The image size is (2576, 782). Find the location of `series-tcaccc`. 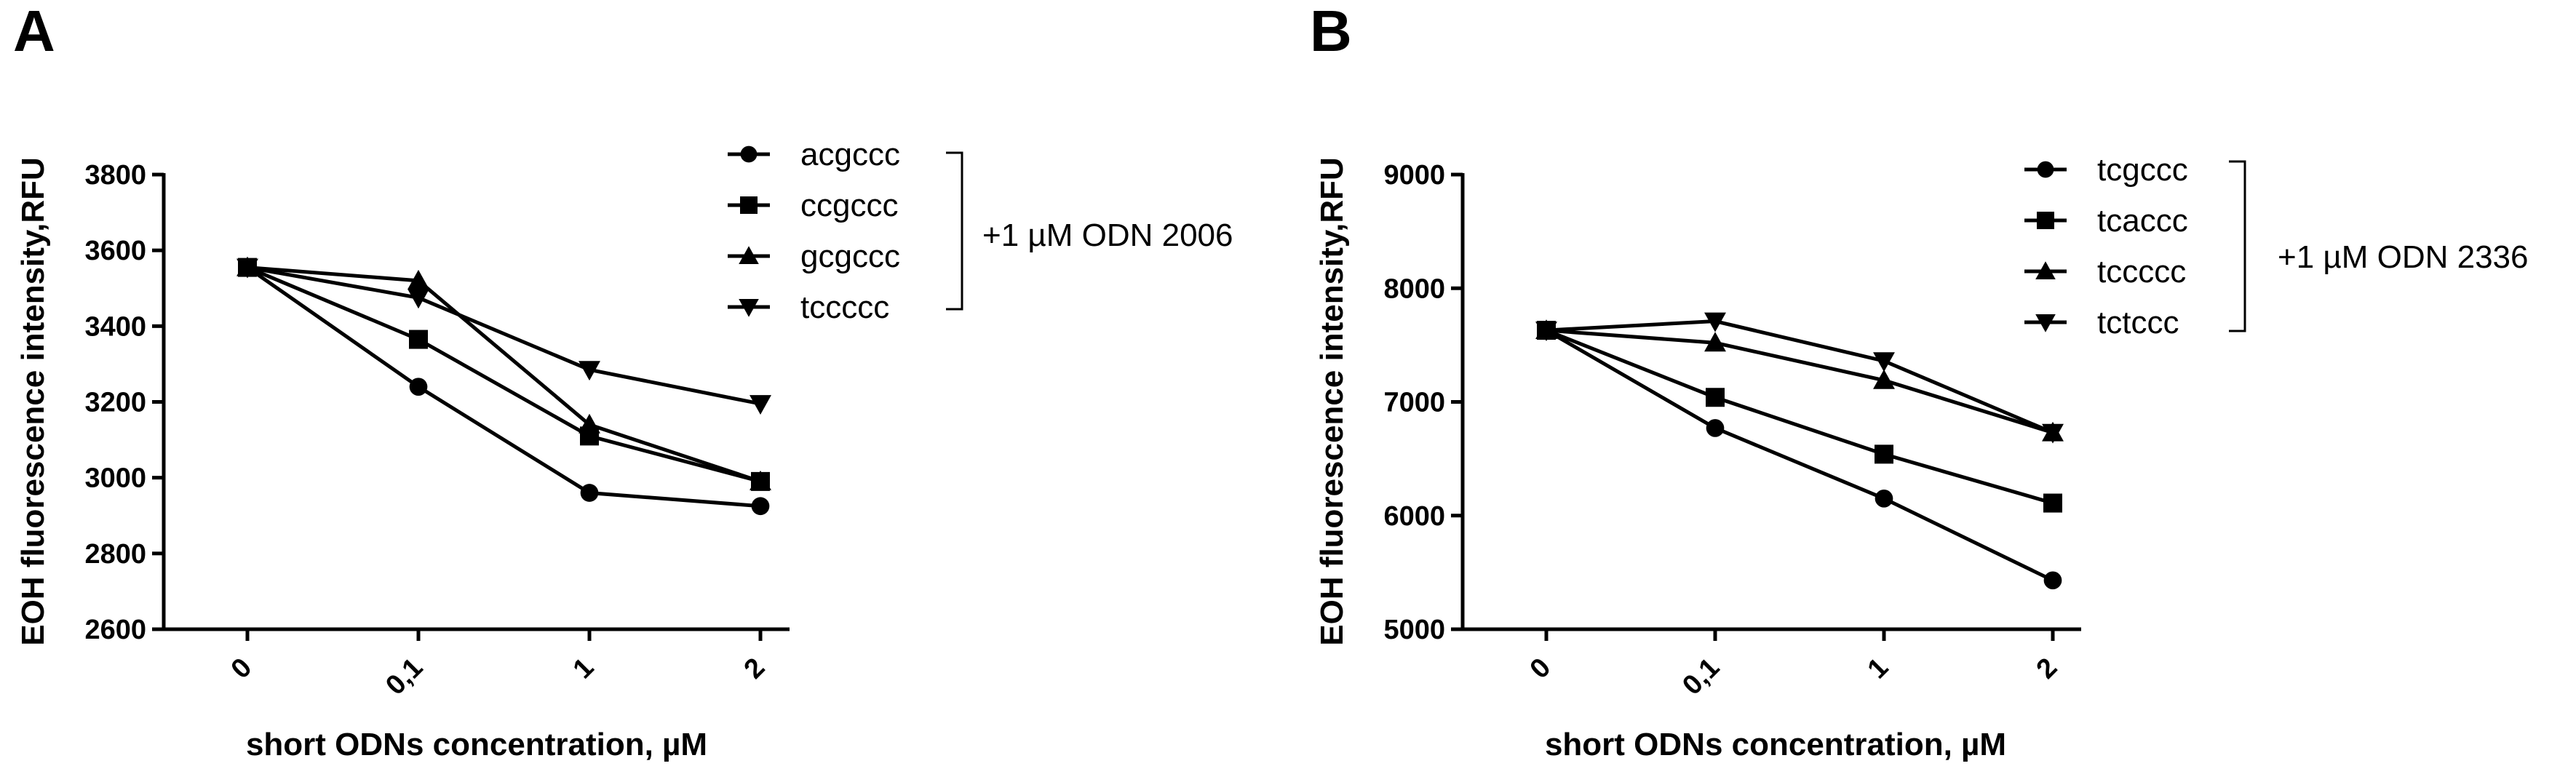

series-tcaccc is located at coordinates (1799, 417).